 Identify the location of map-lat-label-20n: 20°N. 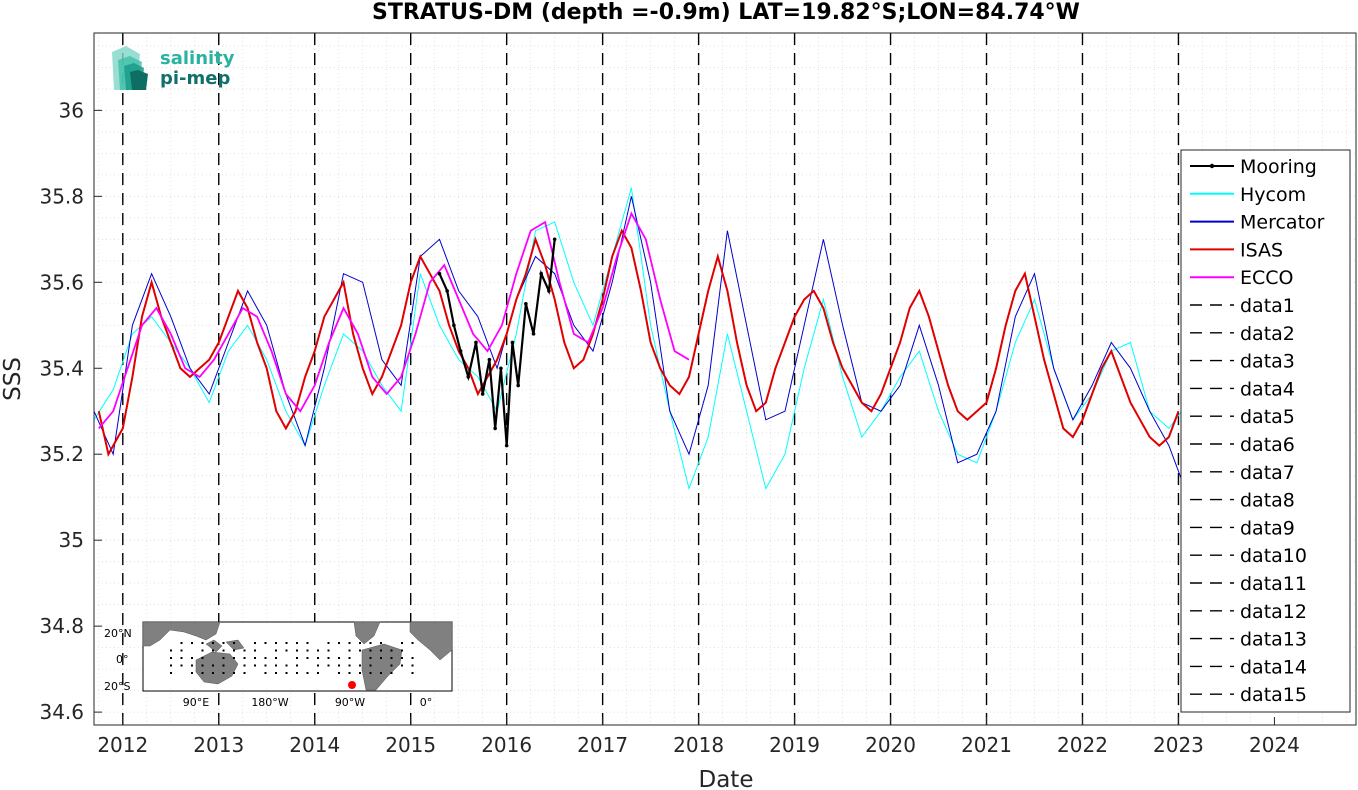
(118, 633).